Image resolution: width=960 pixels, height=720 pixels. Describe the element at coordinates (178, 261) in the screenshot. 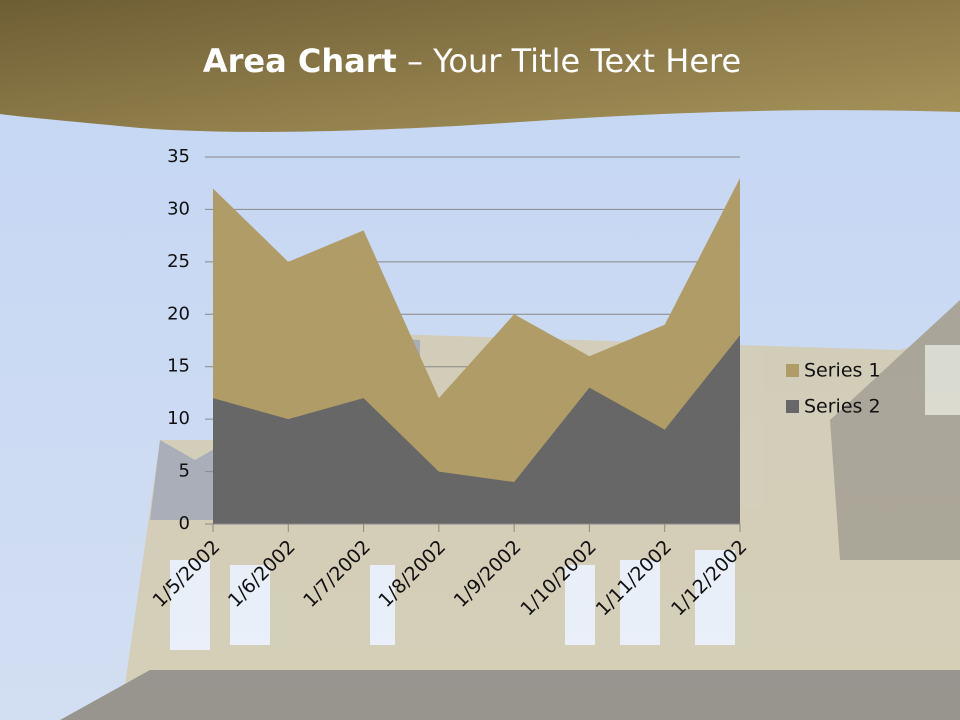

I see `y-tick-label: 25` at that location.